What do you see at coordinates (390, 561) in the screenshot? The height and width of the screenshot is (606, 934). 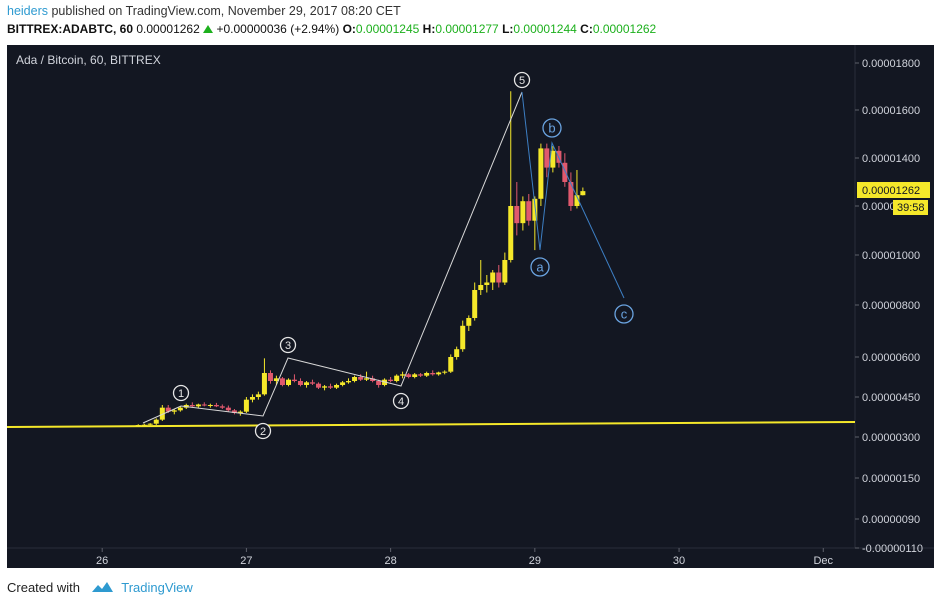 I see `x-tick-label: 28` at bounding box center [390, 561].